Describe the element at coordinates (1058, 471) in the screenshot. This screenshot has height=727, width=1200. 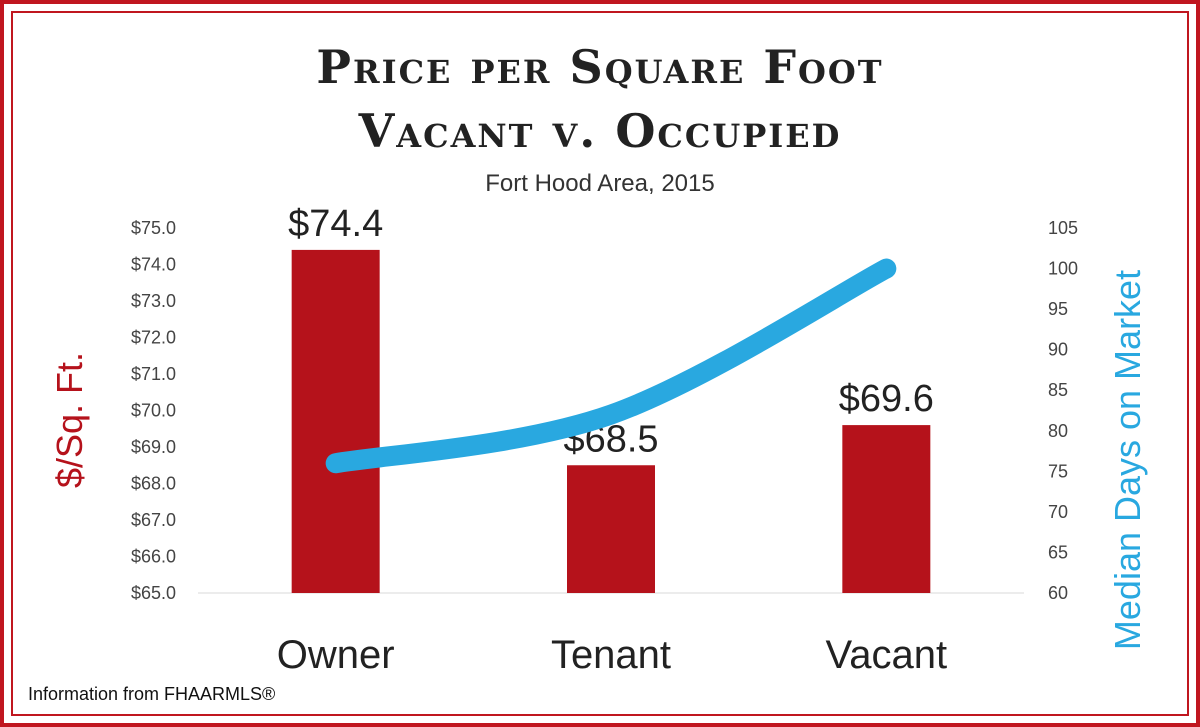
I see `y2-tick-label: 75` at that location.